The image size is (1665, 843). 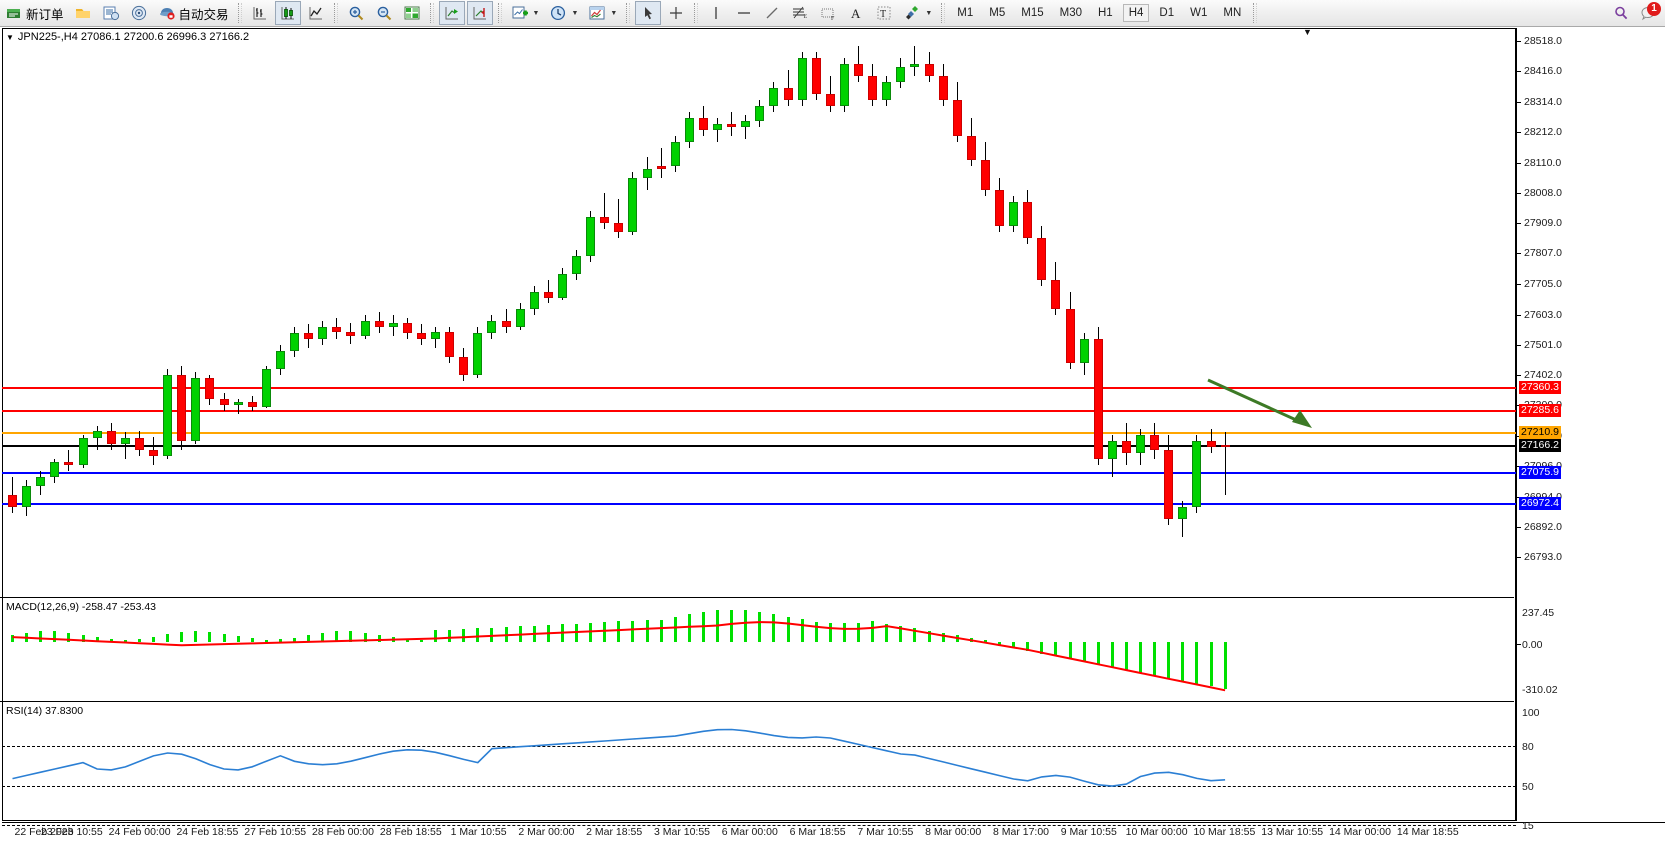 What do you see at coordinates (193, 13) in the screenshot?
I see `autotrade-button: 自动交易` at bounding box center [193, 13].